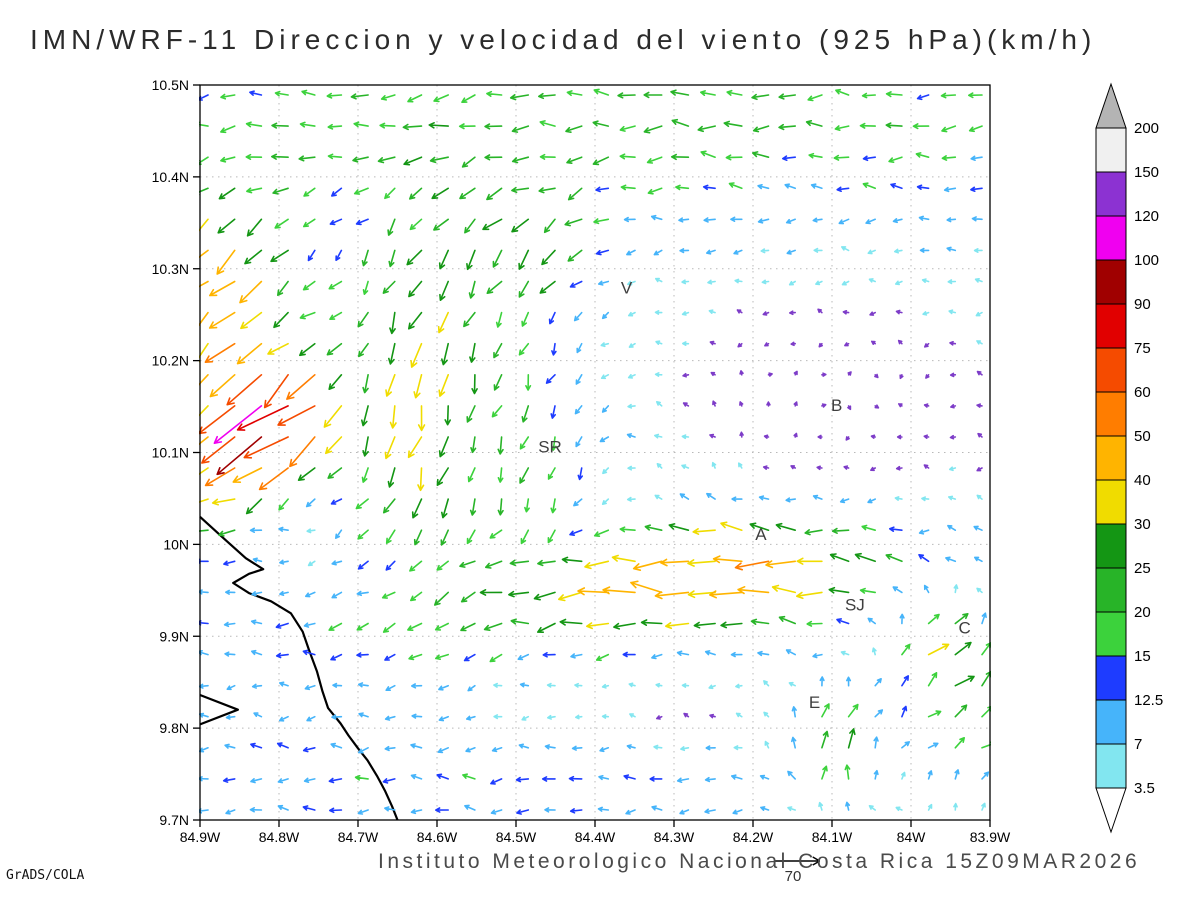 The image size is (1200, 900). What do you see at coordinates (797, 861) in the screenshot?
I see `reference-arrow-line` at bounding box center [797, 861].